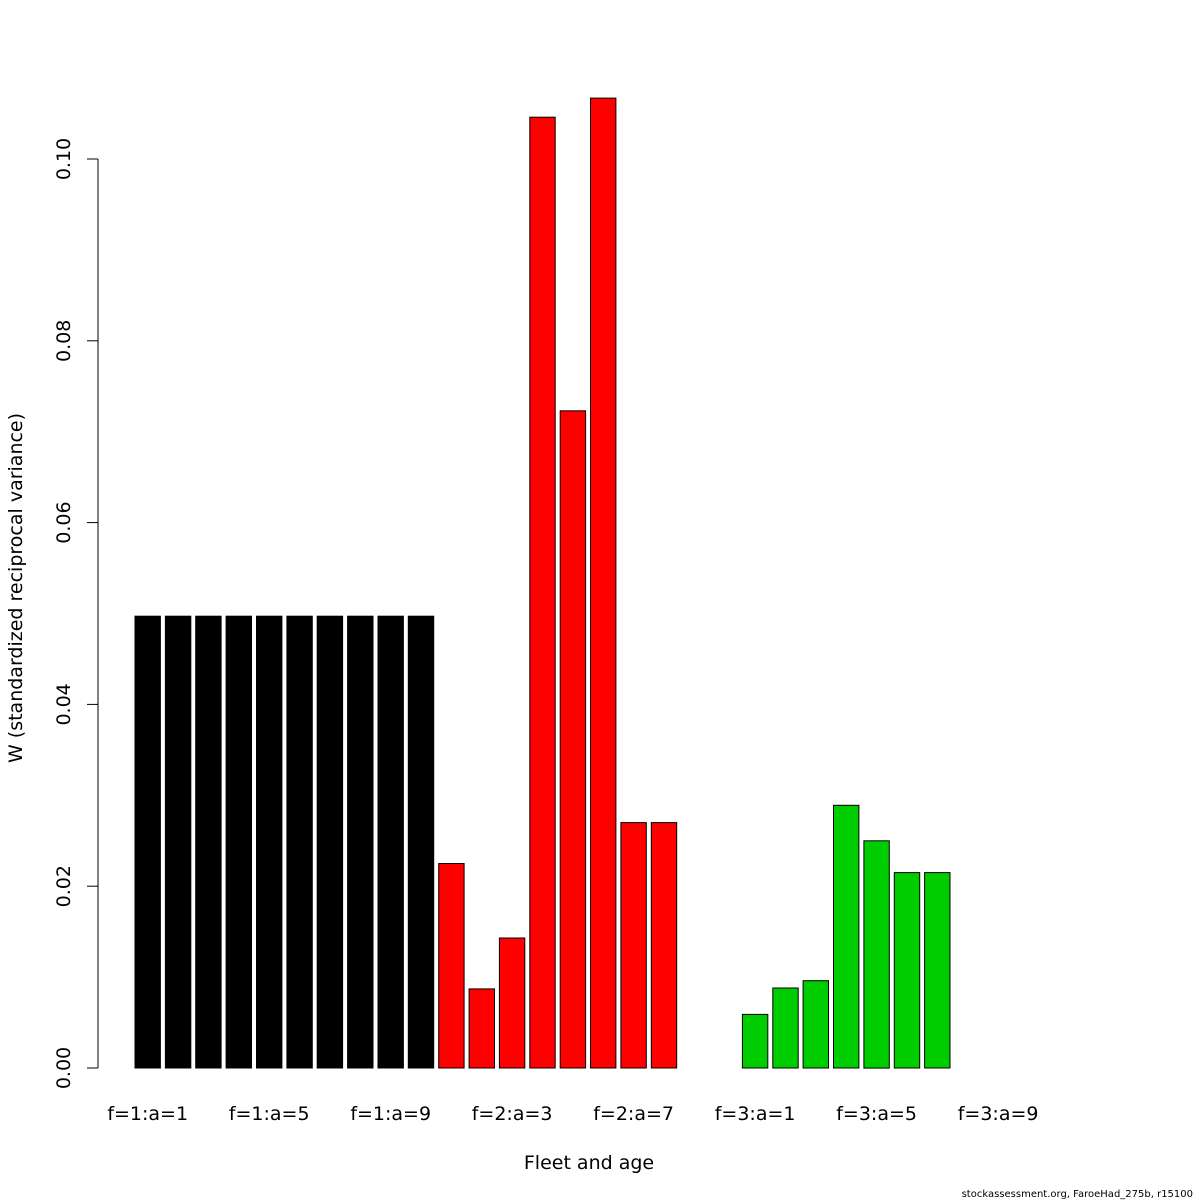  What do you see at coordinates (512, 1114) in the screenshot?
I see `x-tick-label: f=2:a=3` at bounding box center [512, 1114].